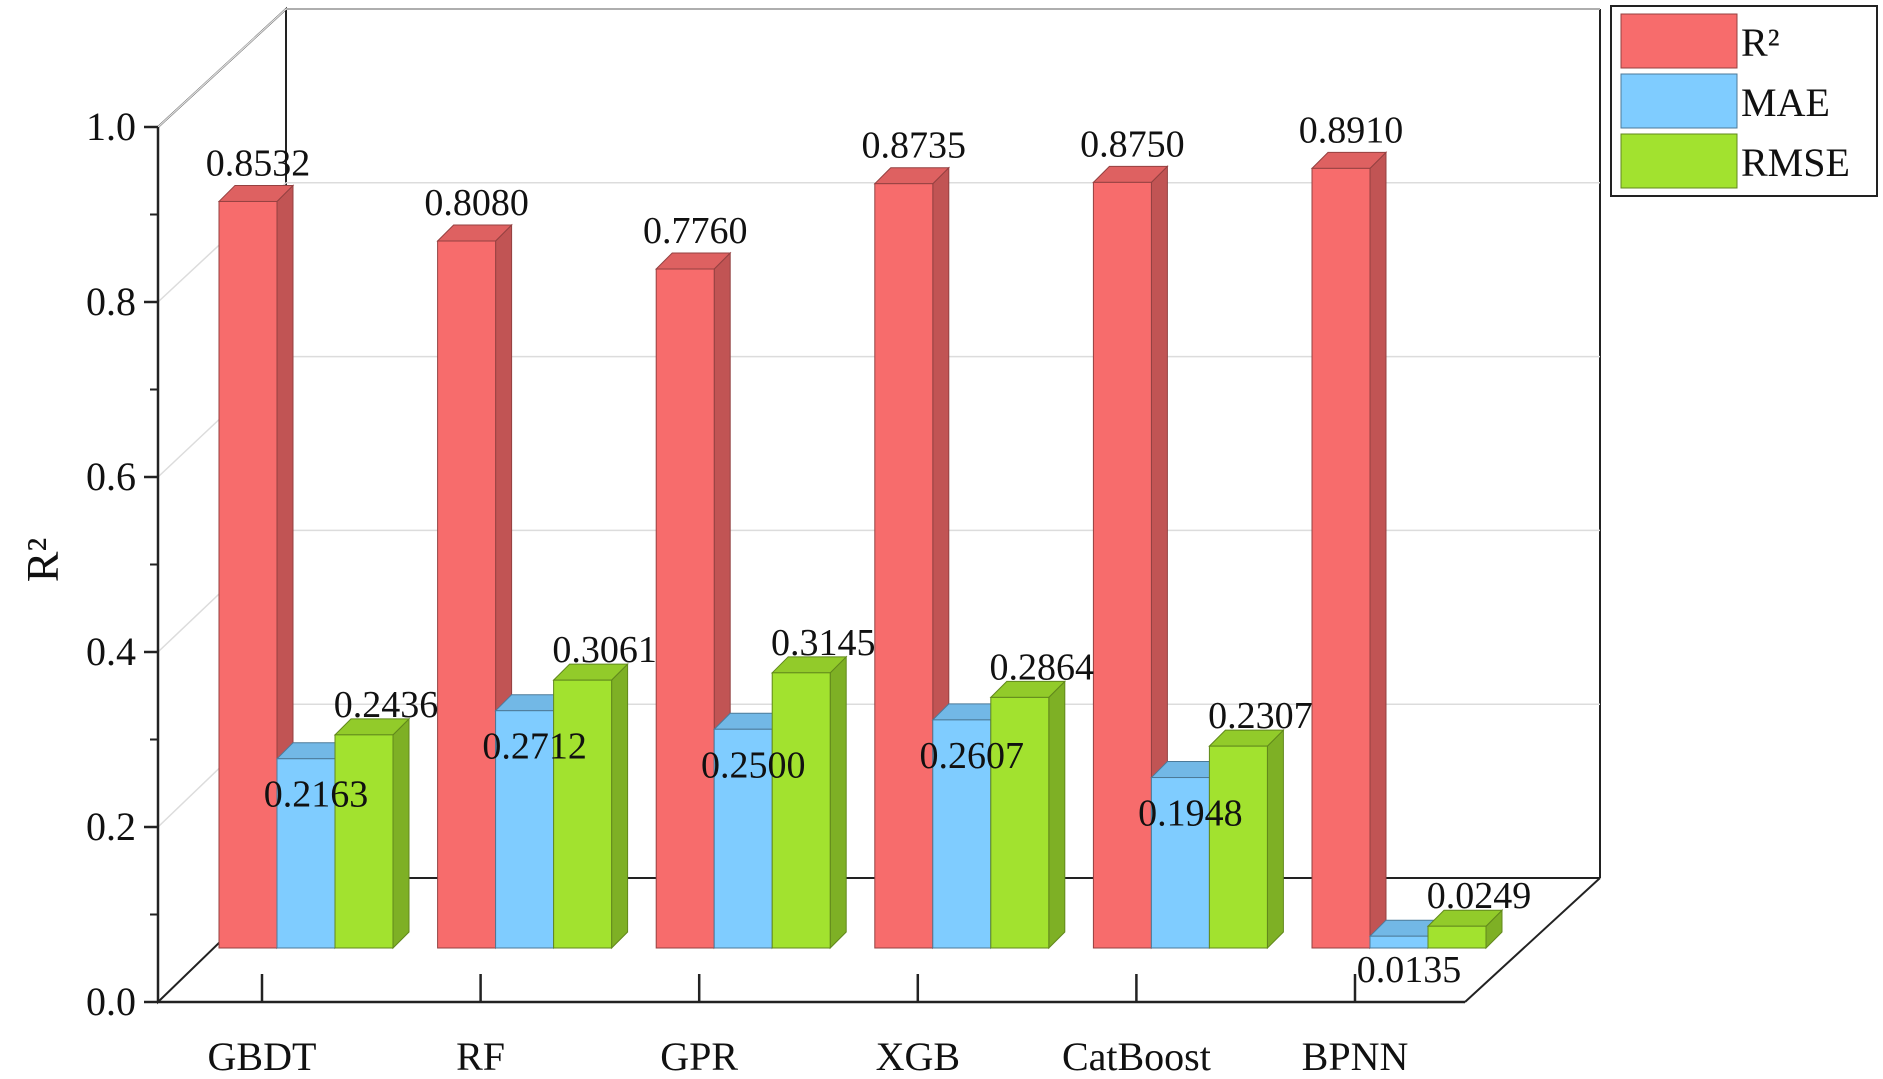 This screenshot has width=1883, height=1079. Describe the element at coordinates (316, 795) in the screenshot. I see `data-label-gbdt-mae: 0.2163` at that location.